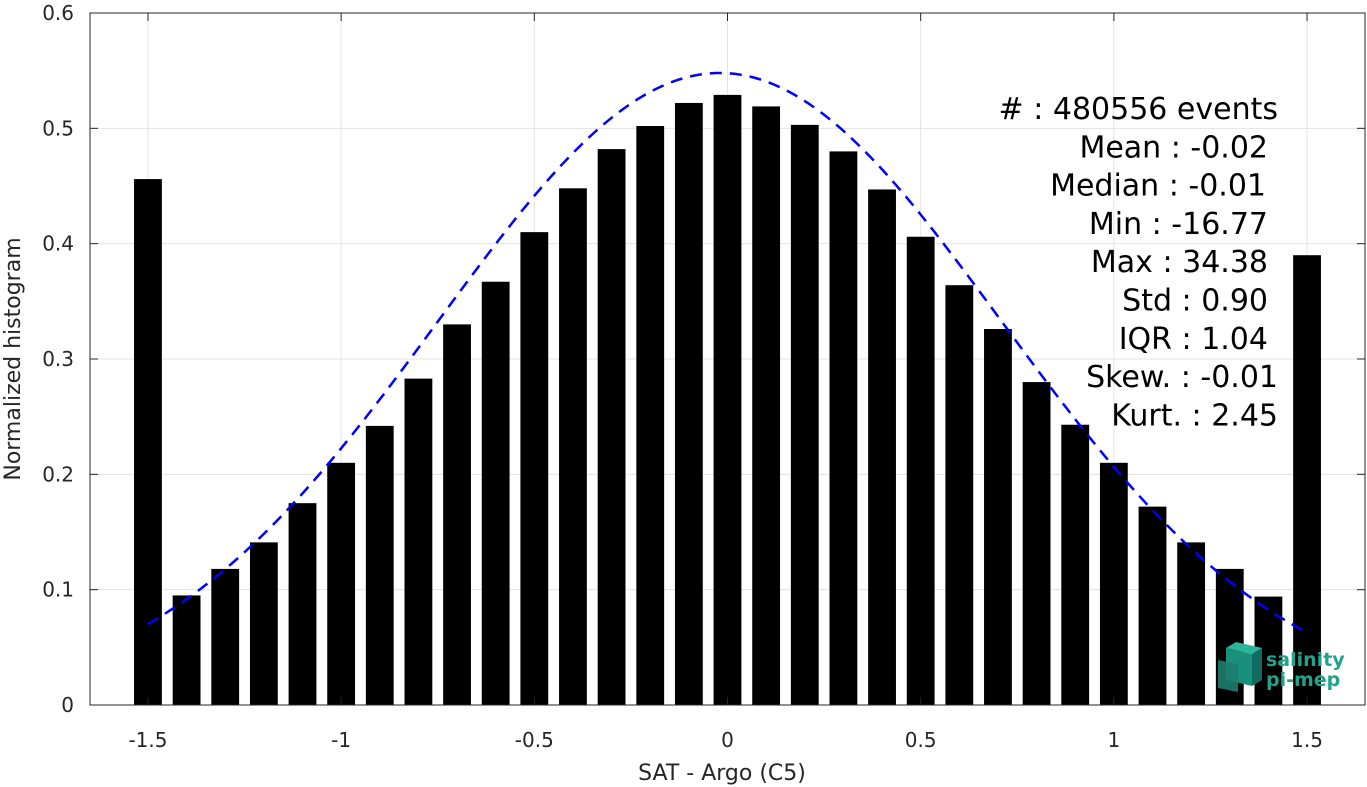  What do you see at coordinates (1195, 301) in the screenshot?
I see `stat-line: Std : 0.90` at bounding box center [1195, 301].